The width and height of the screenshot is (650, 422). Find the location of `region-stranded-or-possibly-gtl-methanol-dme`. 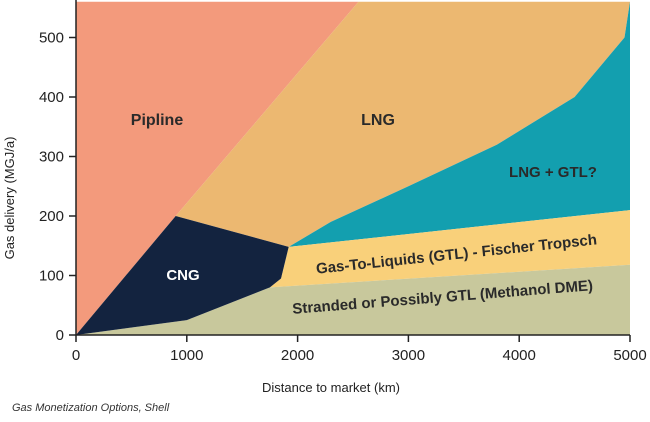

region-stranded-or-possibly-gtl-methanol-dme is located at coordinates (353, 299).